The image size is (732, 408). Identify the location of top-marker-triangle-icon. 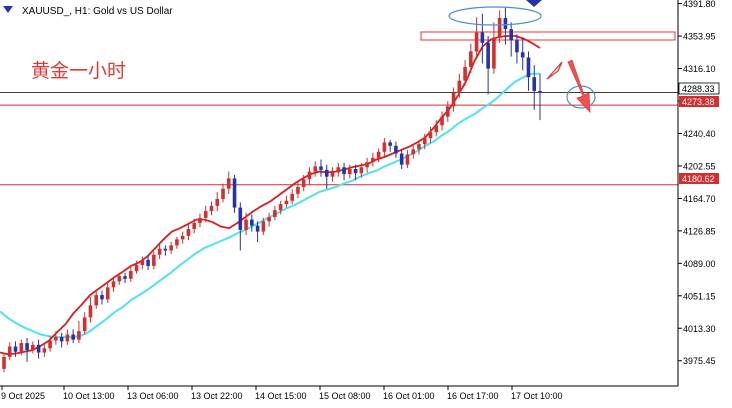
(534, 3).